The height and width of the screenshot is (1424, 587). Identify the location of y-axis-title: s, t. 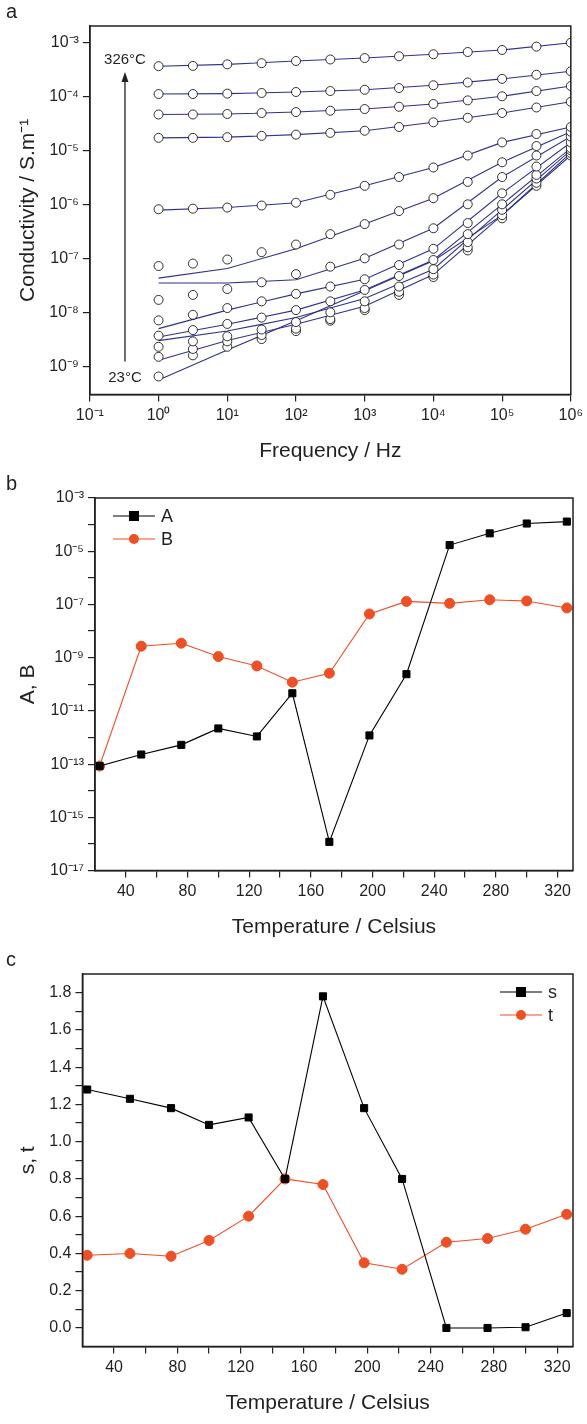
(27, 1160).